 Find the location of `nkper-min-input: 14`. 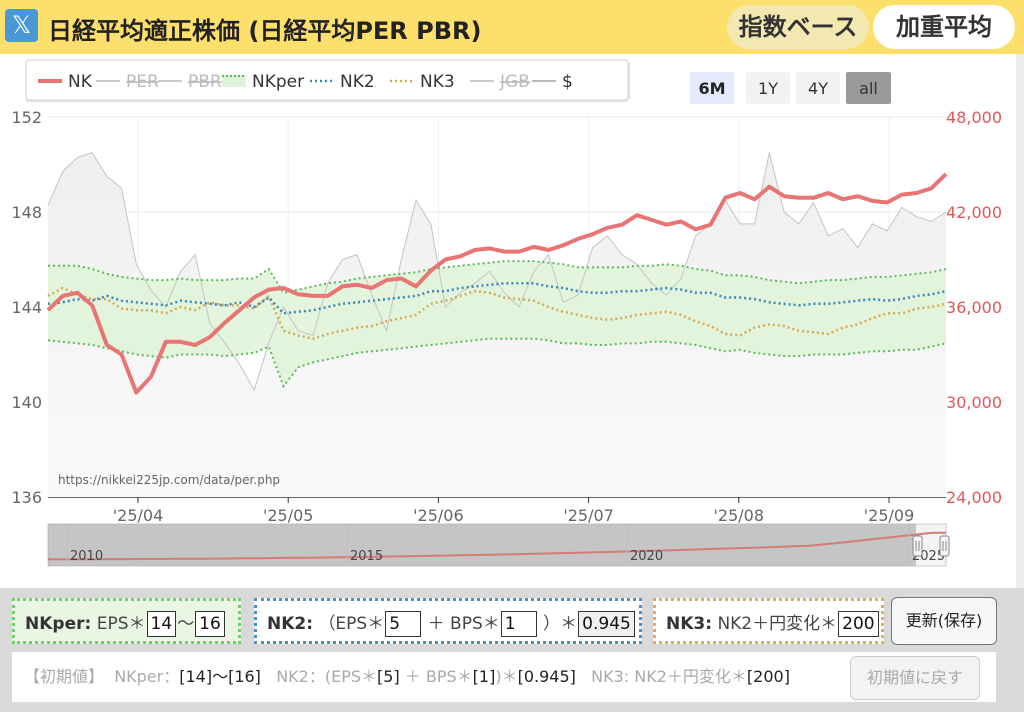

nkper-min-input: 14 is located at coordinates (161, 624).